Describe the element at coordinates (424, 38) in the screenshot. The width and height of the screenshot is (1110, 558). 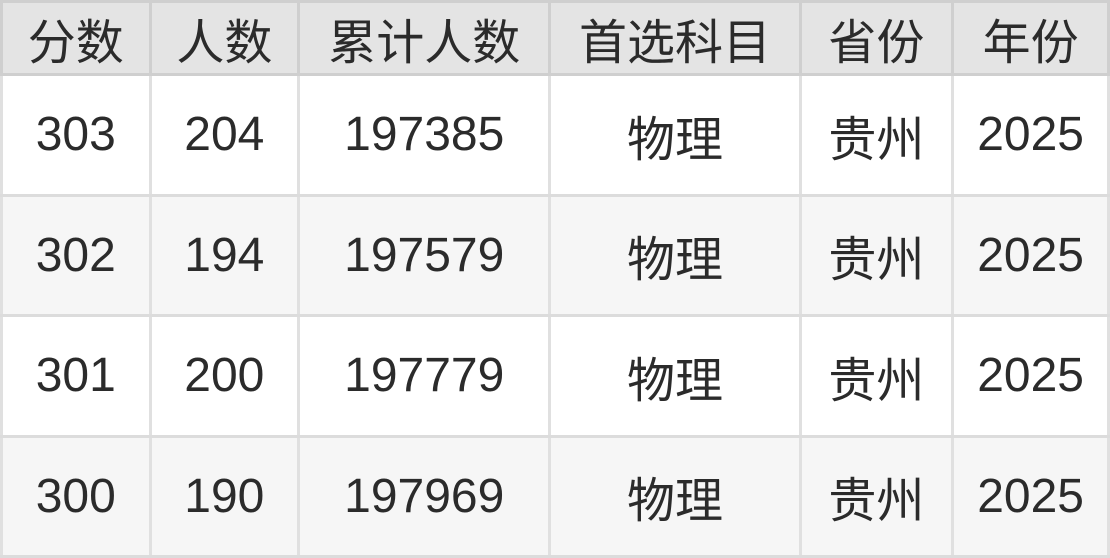
I see `column-header-cumulative-count: 累计人数` at that location.